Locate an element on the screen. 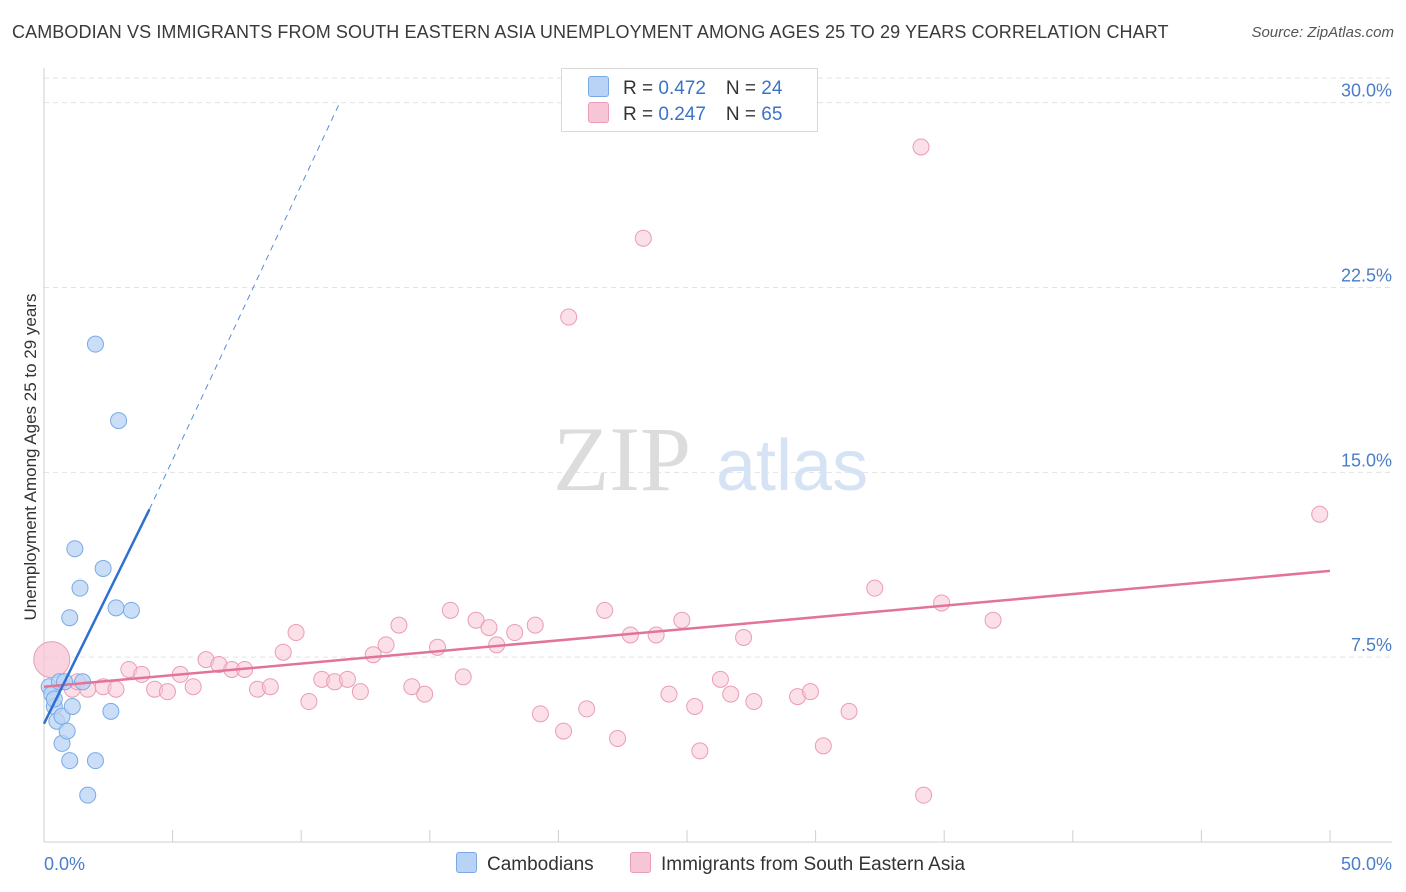  watermark-atlas: atlas is located at coordinates (792, 466).